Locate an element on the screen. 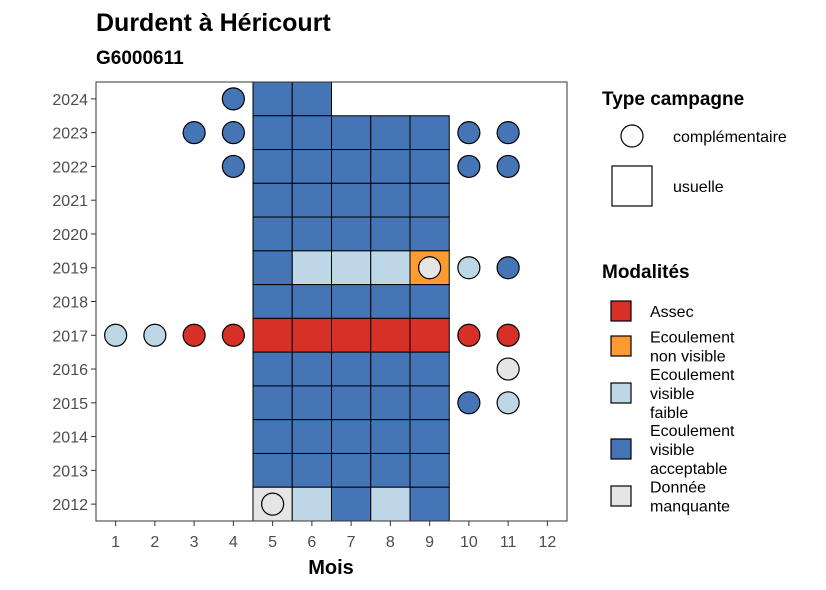  y-tick-label-2023: 2023 is located at coordinates (70, 134).